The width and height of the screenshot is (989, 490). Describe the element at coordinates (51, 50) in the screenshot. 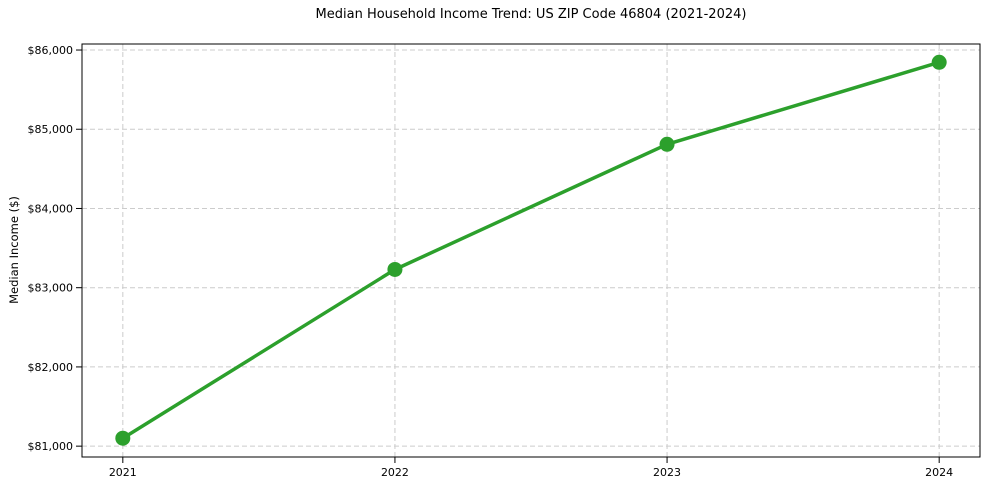

I see `y-tick-label: $86,000` at that location.